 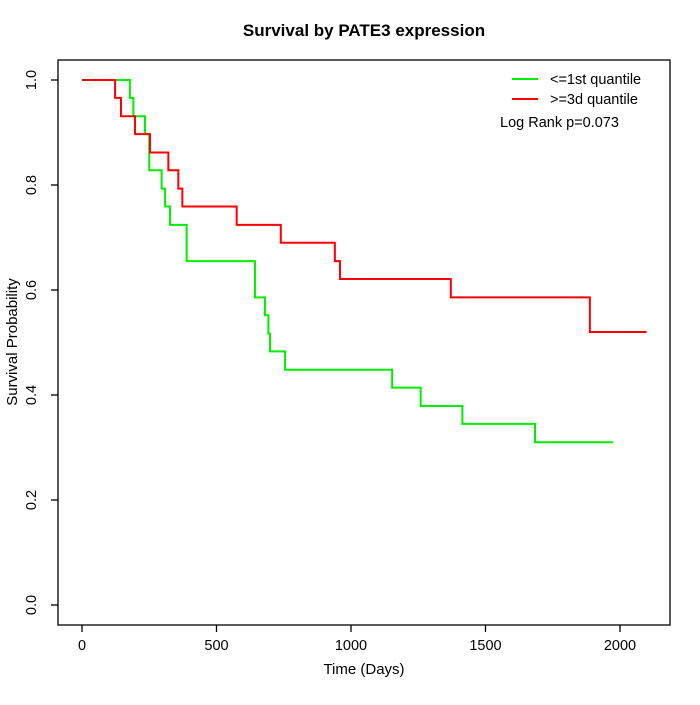 I want to click on x-tick-label: 500, so click(x=216, y=646).